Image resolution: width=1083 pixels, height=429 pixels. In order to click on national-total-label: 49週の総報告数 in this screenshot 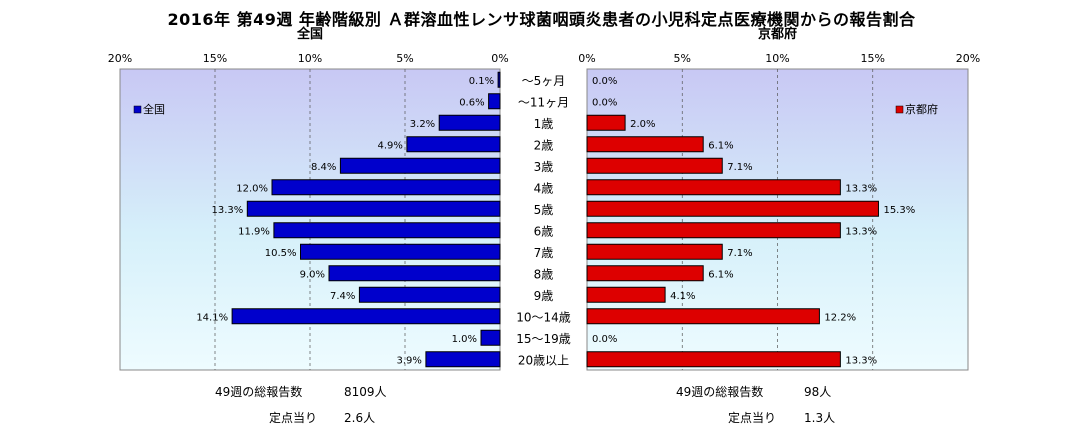, I will do `click(259, 392)`.